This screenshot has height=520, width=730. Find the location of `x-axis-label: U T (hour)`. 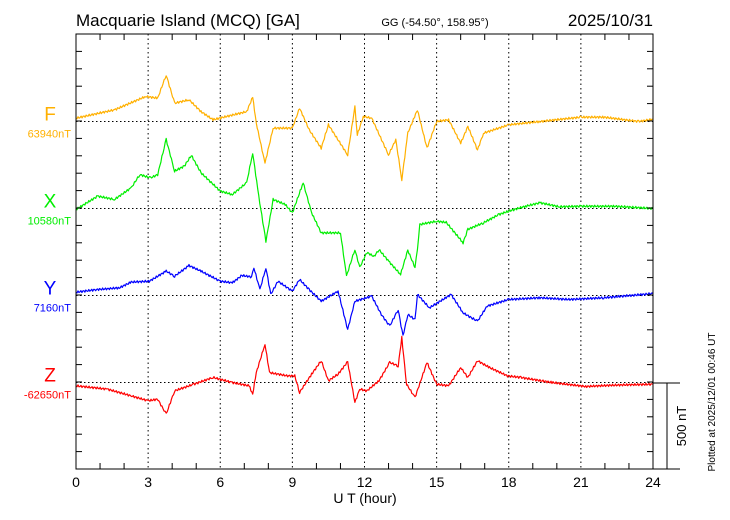

x-axis-label: U T (hour) is located at coordinates (364, 498).